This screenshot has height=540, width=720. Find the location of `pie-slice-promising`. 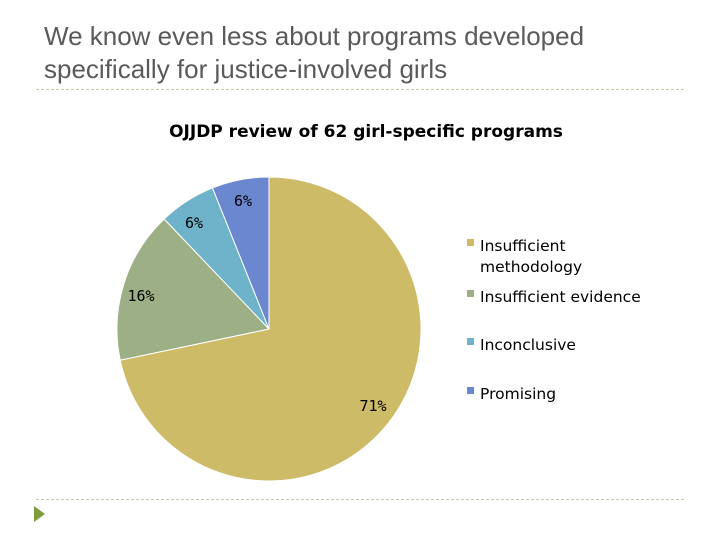

pie-slice-promising is located at coordinates (240, 253).